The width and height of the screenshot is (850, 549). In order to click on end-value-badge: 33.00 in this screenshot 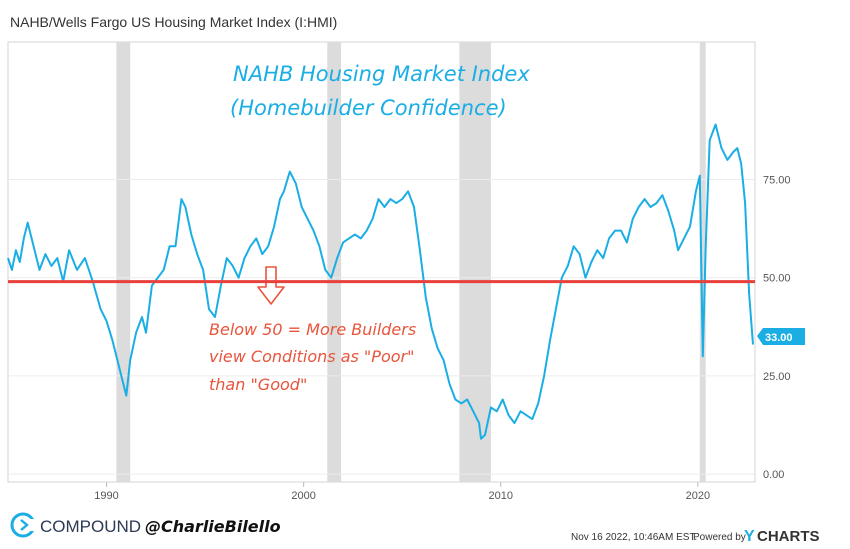, I will do `click(781, 336)`.